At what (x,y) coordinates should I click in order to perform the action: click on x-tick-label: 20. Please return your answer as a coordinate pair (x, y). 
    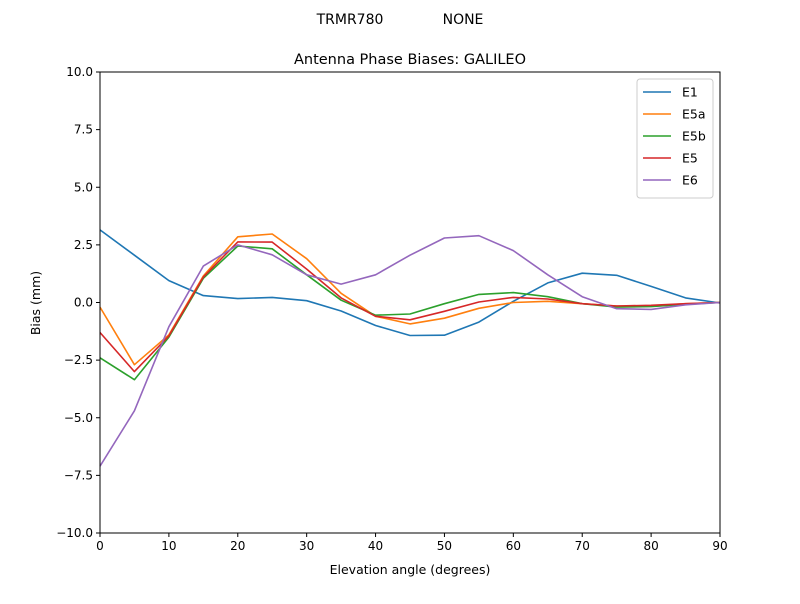
    Looking at the image, I should click on (237, 546).